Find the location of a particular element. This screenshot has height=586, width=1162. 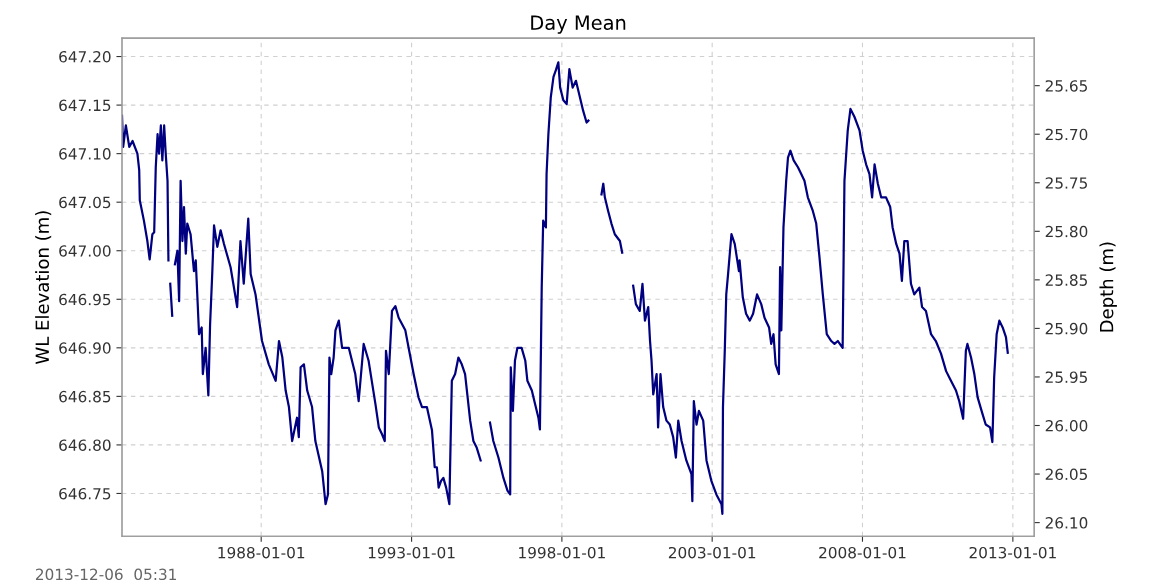

x-tick-label: 1988-01-01 is located at coordinates (261, 552).